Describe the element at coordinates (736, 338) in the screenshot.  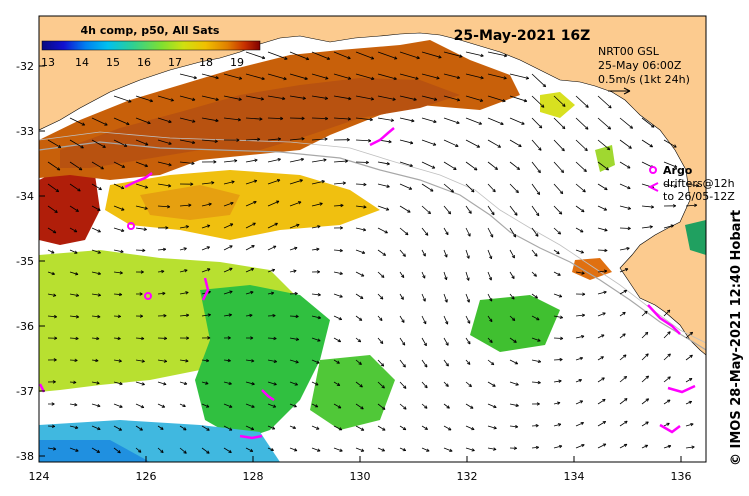
I see `credit-text: © IMOS 28-May-2021 12:40 Hobart` at that location.